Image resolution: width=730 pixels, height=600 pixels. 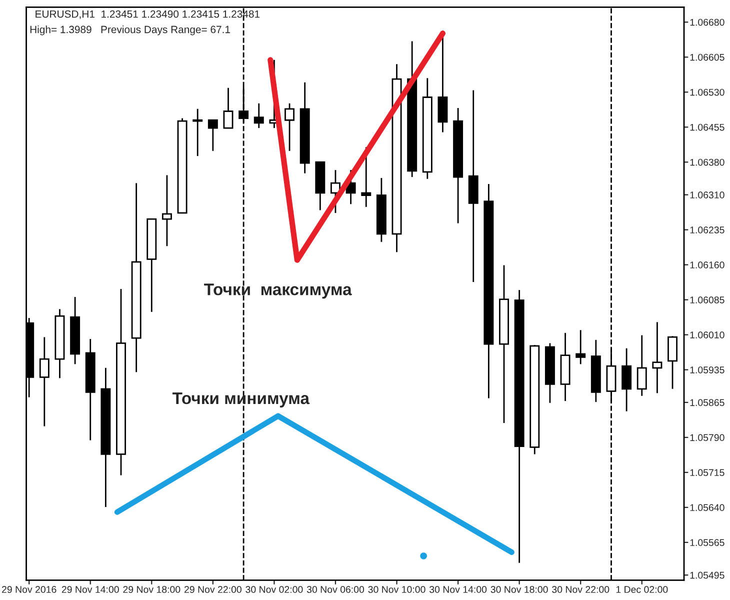 What do you see at coordinates (707, 265) in the screenshot?
I see `y-tick-label: 1.06160` at bounding box center [707, 265].